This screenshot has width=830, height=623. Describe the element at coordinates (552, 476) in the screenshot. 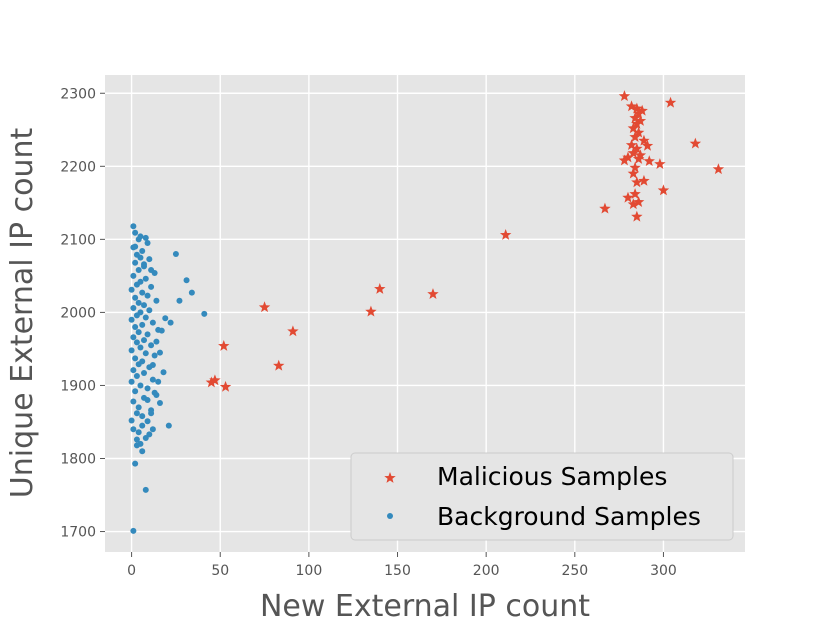

I see `legend-label-malicious: Malicious Samples` at that location.